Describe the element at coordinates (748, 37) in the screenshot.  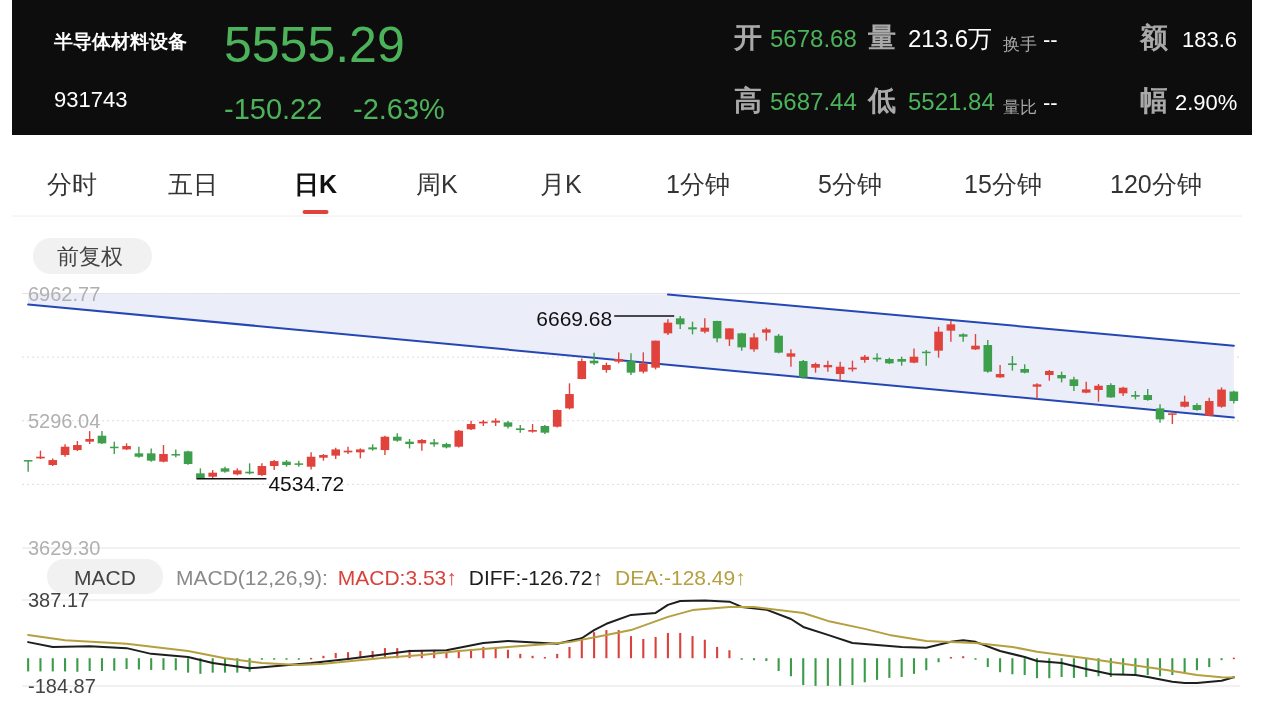
I see `annotation: 开` at that location.